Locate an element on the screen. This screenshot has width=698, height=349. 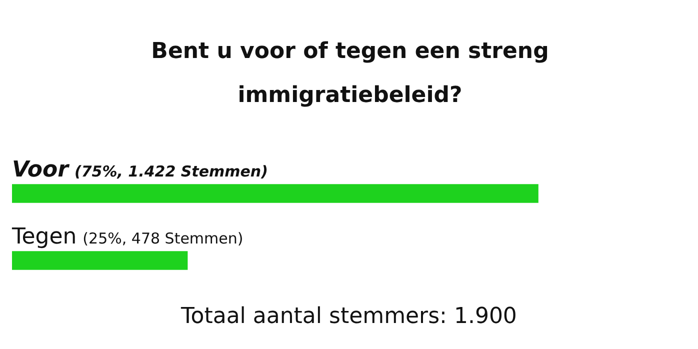
data-label: (25%, 478 Stemmen) is located at coordinates (163, 239).